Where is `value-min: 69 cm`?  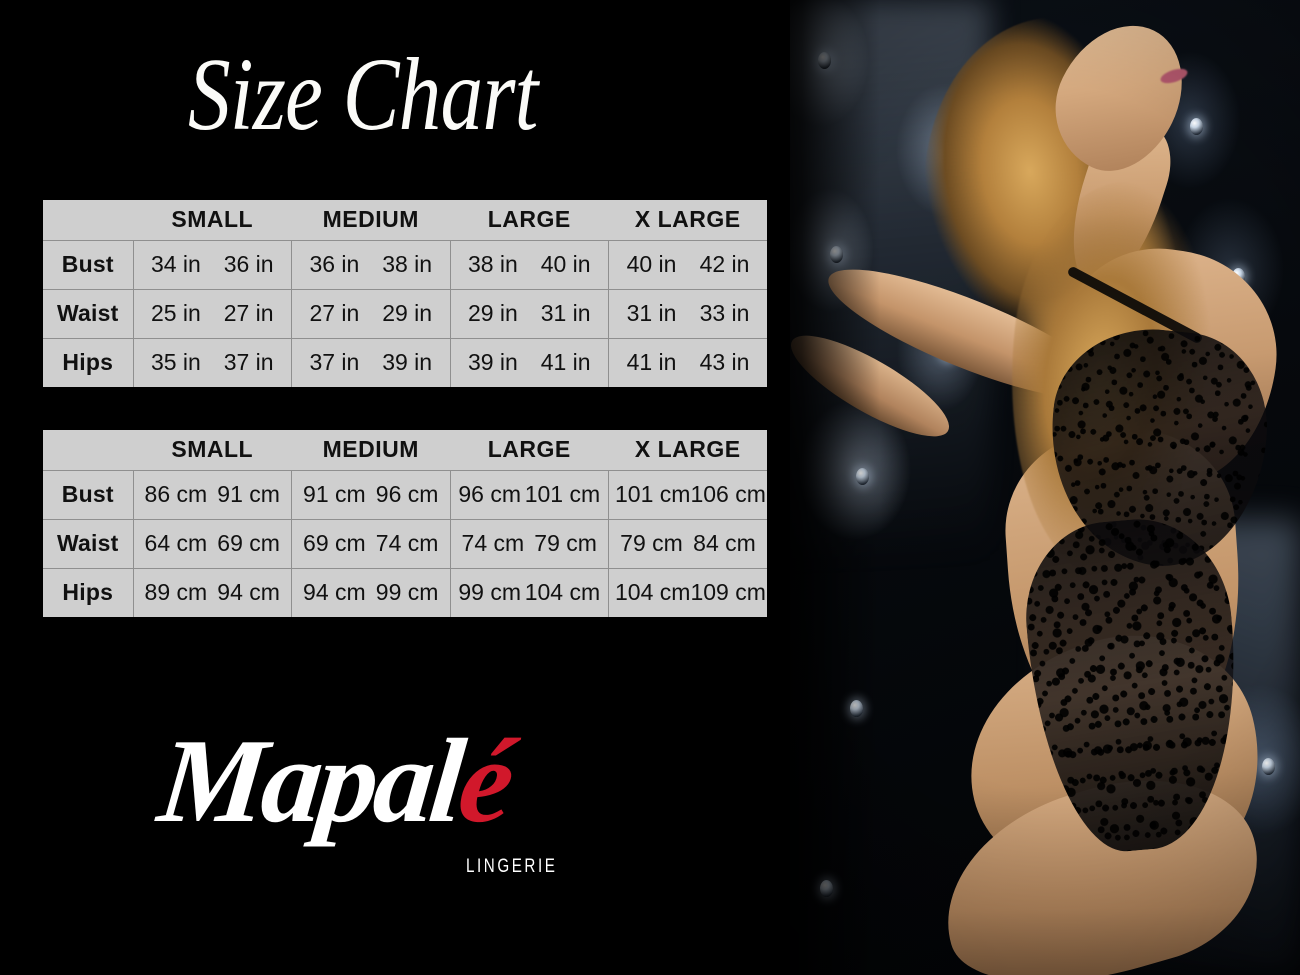
value-min: 69 cm is located at coordinates (334, 543).